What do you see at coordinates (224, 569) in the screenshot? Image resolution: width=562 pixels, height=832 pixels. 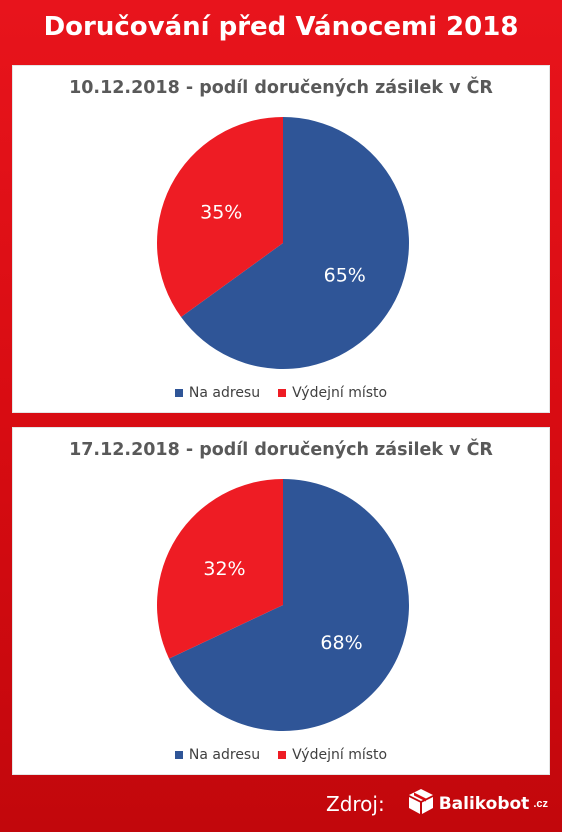 I see `slice-data-label: 32%` at bounding box center [224, 569].